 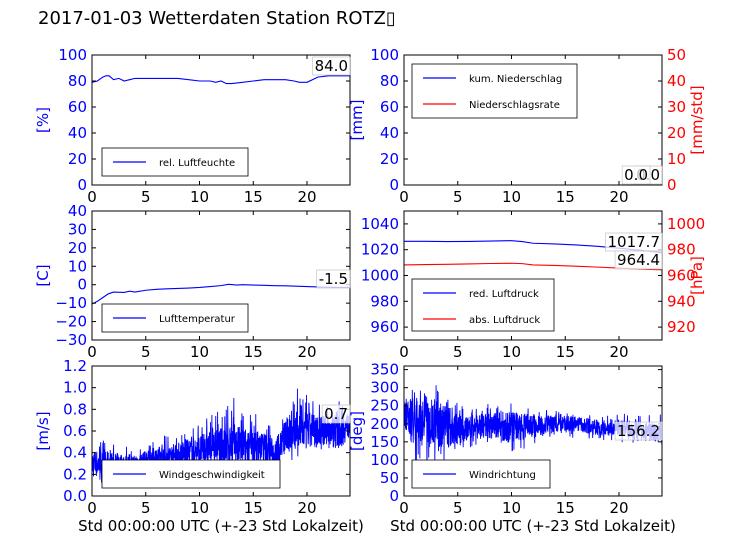 What do you see at coordinates (71, 322) in the screenshot?
I see `y-tick-label: −20` at bounding box center [71, 322].